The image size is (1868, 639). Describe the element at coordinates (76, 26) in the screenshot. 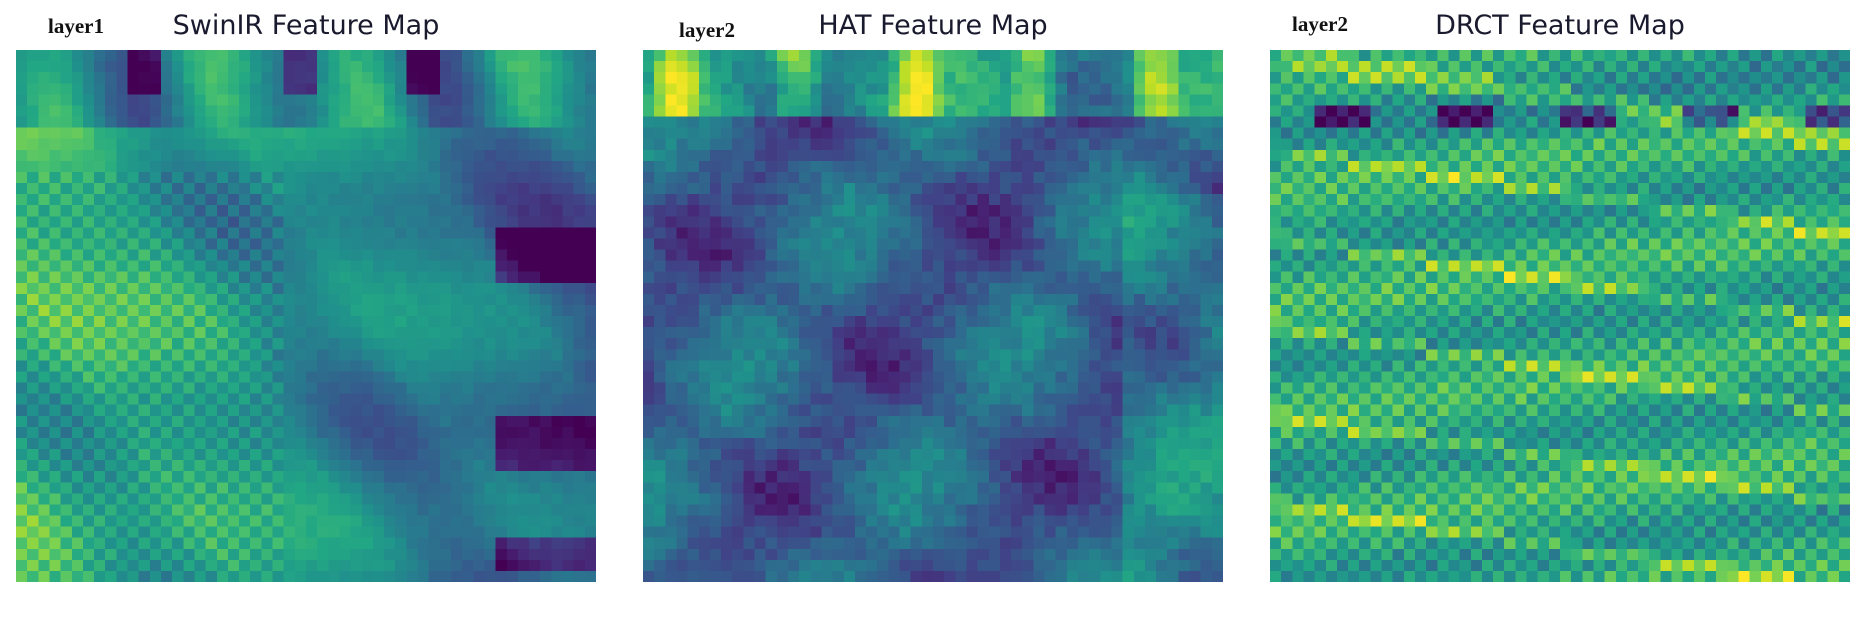

I see `layer-label: layer1` at that location.